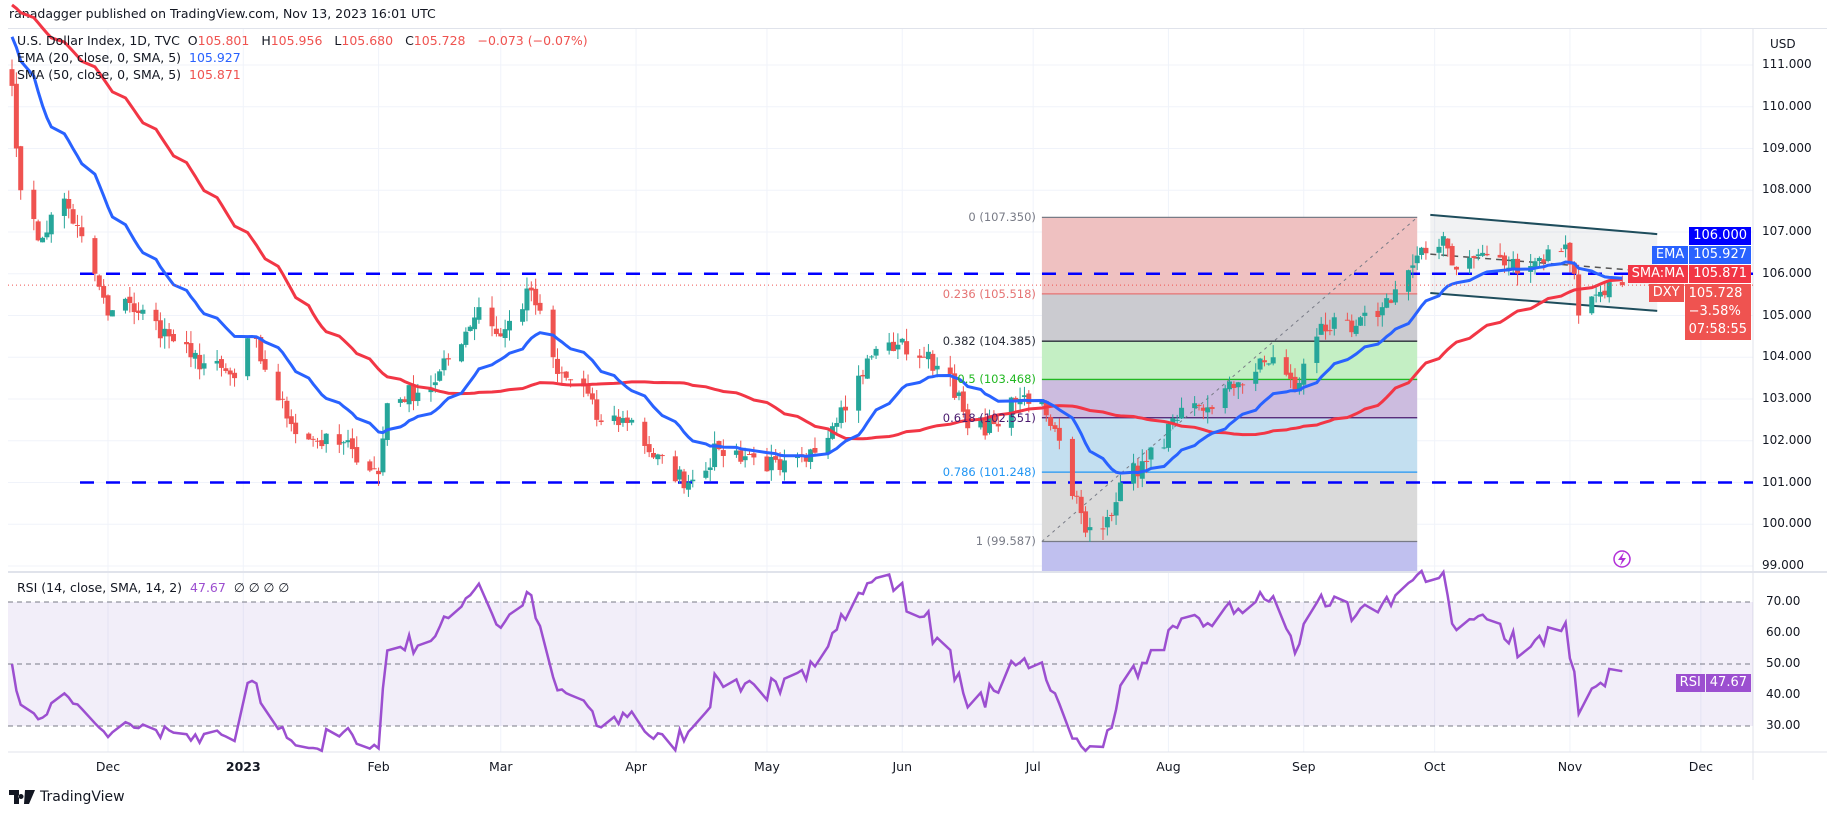  Describe the element at coordinates (108, 766) in the screenshot. I see `time-tick: Dec` at that location.